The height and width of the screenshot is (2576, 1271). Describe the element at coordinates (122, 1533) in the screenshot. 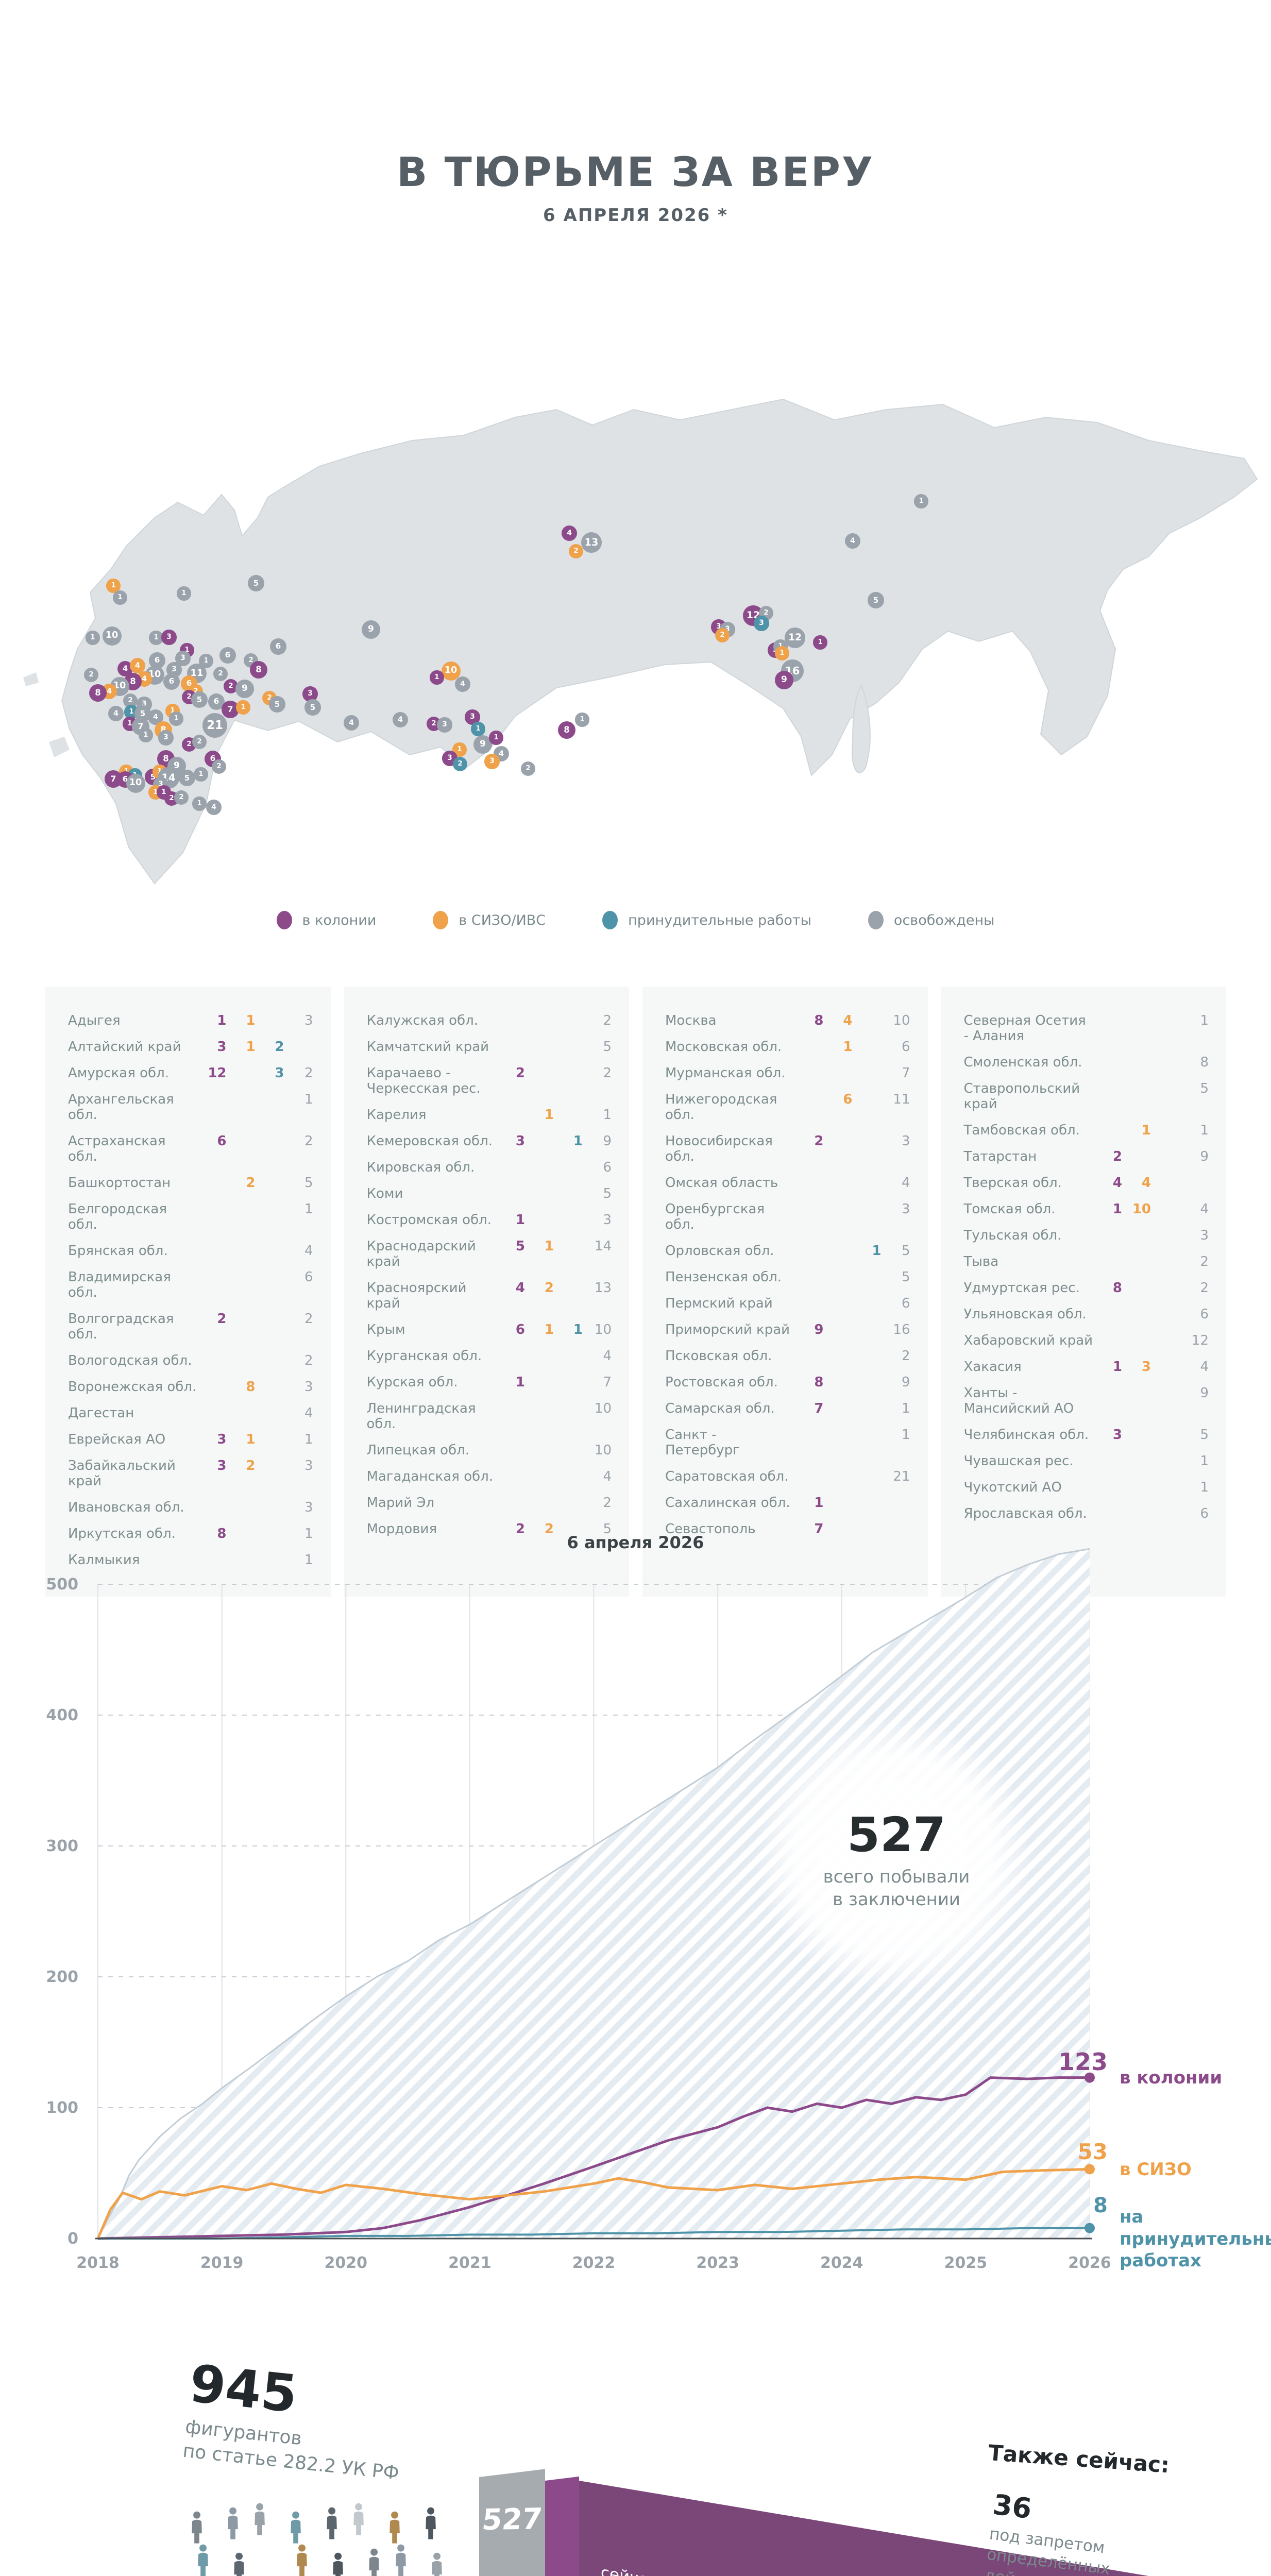

I see `region-name: Иркутская обл.` at that location.